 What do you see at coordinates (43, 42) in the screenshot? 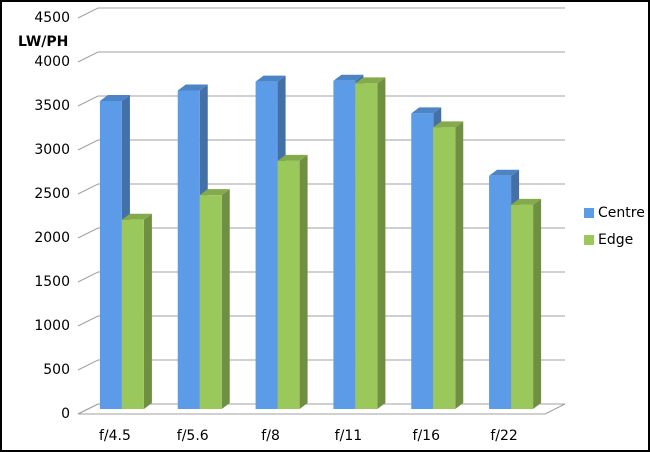
I see `y-axis-title: LW/PH` at bounding box center [43, 42].